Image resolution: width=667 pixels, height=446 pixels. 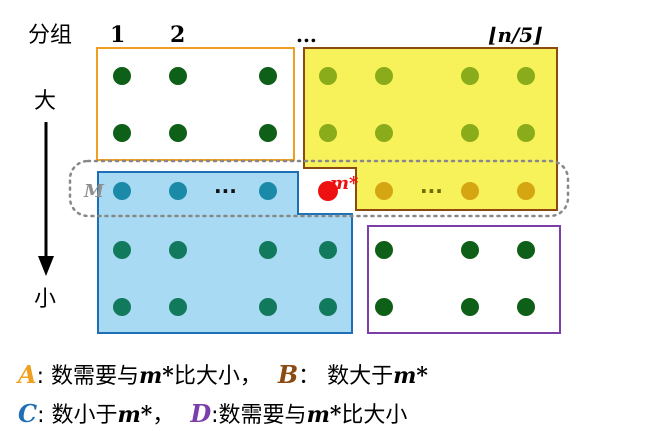 What do you see at coordinates (122, 191) in the screenshot?
I see `dot-median-c0` at bounding box center [122, 191].